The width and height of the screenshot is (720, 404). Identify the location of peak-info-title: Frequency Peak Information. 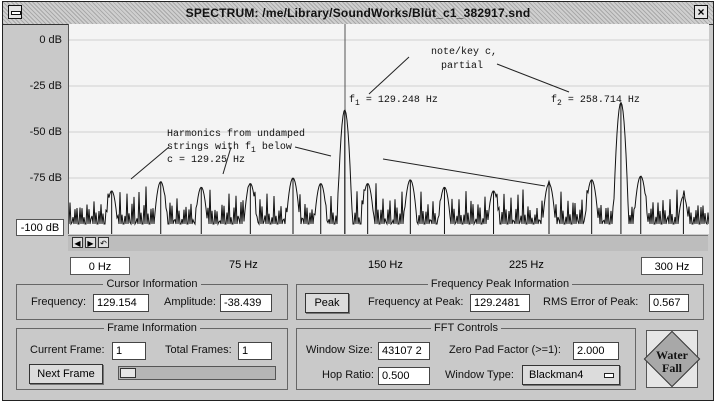
(500, 284).